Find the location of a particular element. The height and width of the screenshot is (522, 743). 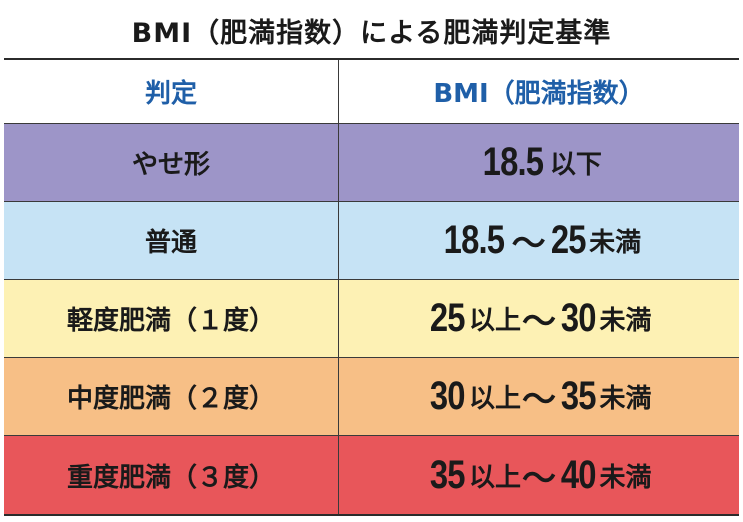

row-label: 中度肥満（２度） is located at coordinates (171, 396).